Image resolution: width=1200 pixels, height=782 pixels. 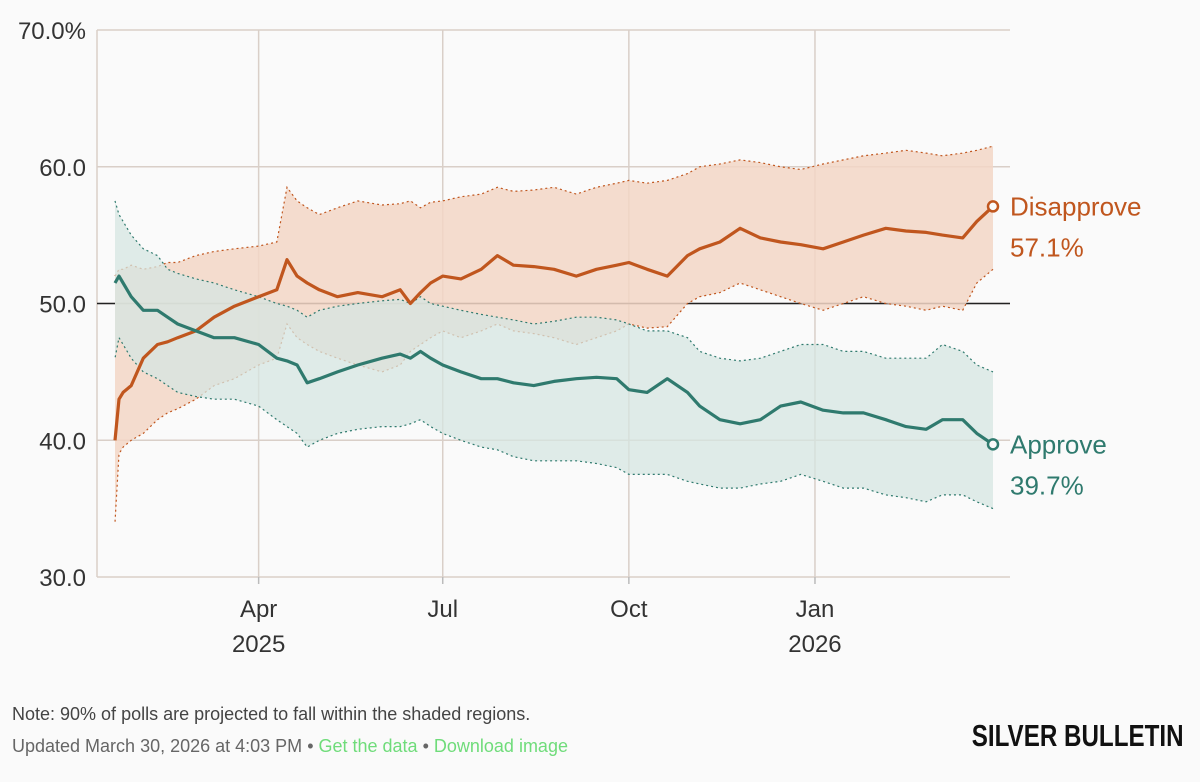 I want to click on x-tick-year: 2025, so click(x=258, y=644).